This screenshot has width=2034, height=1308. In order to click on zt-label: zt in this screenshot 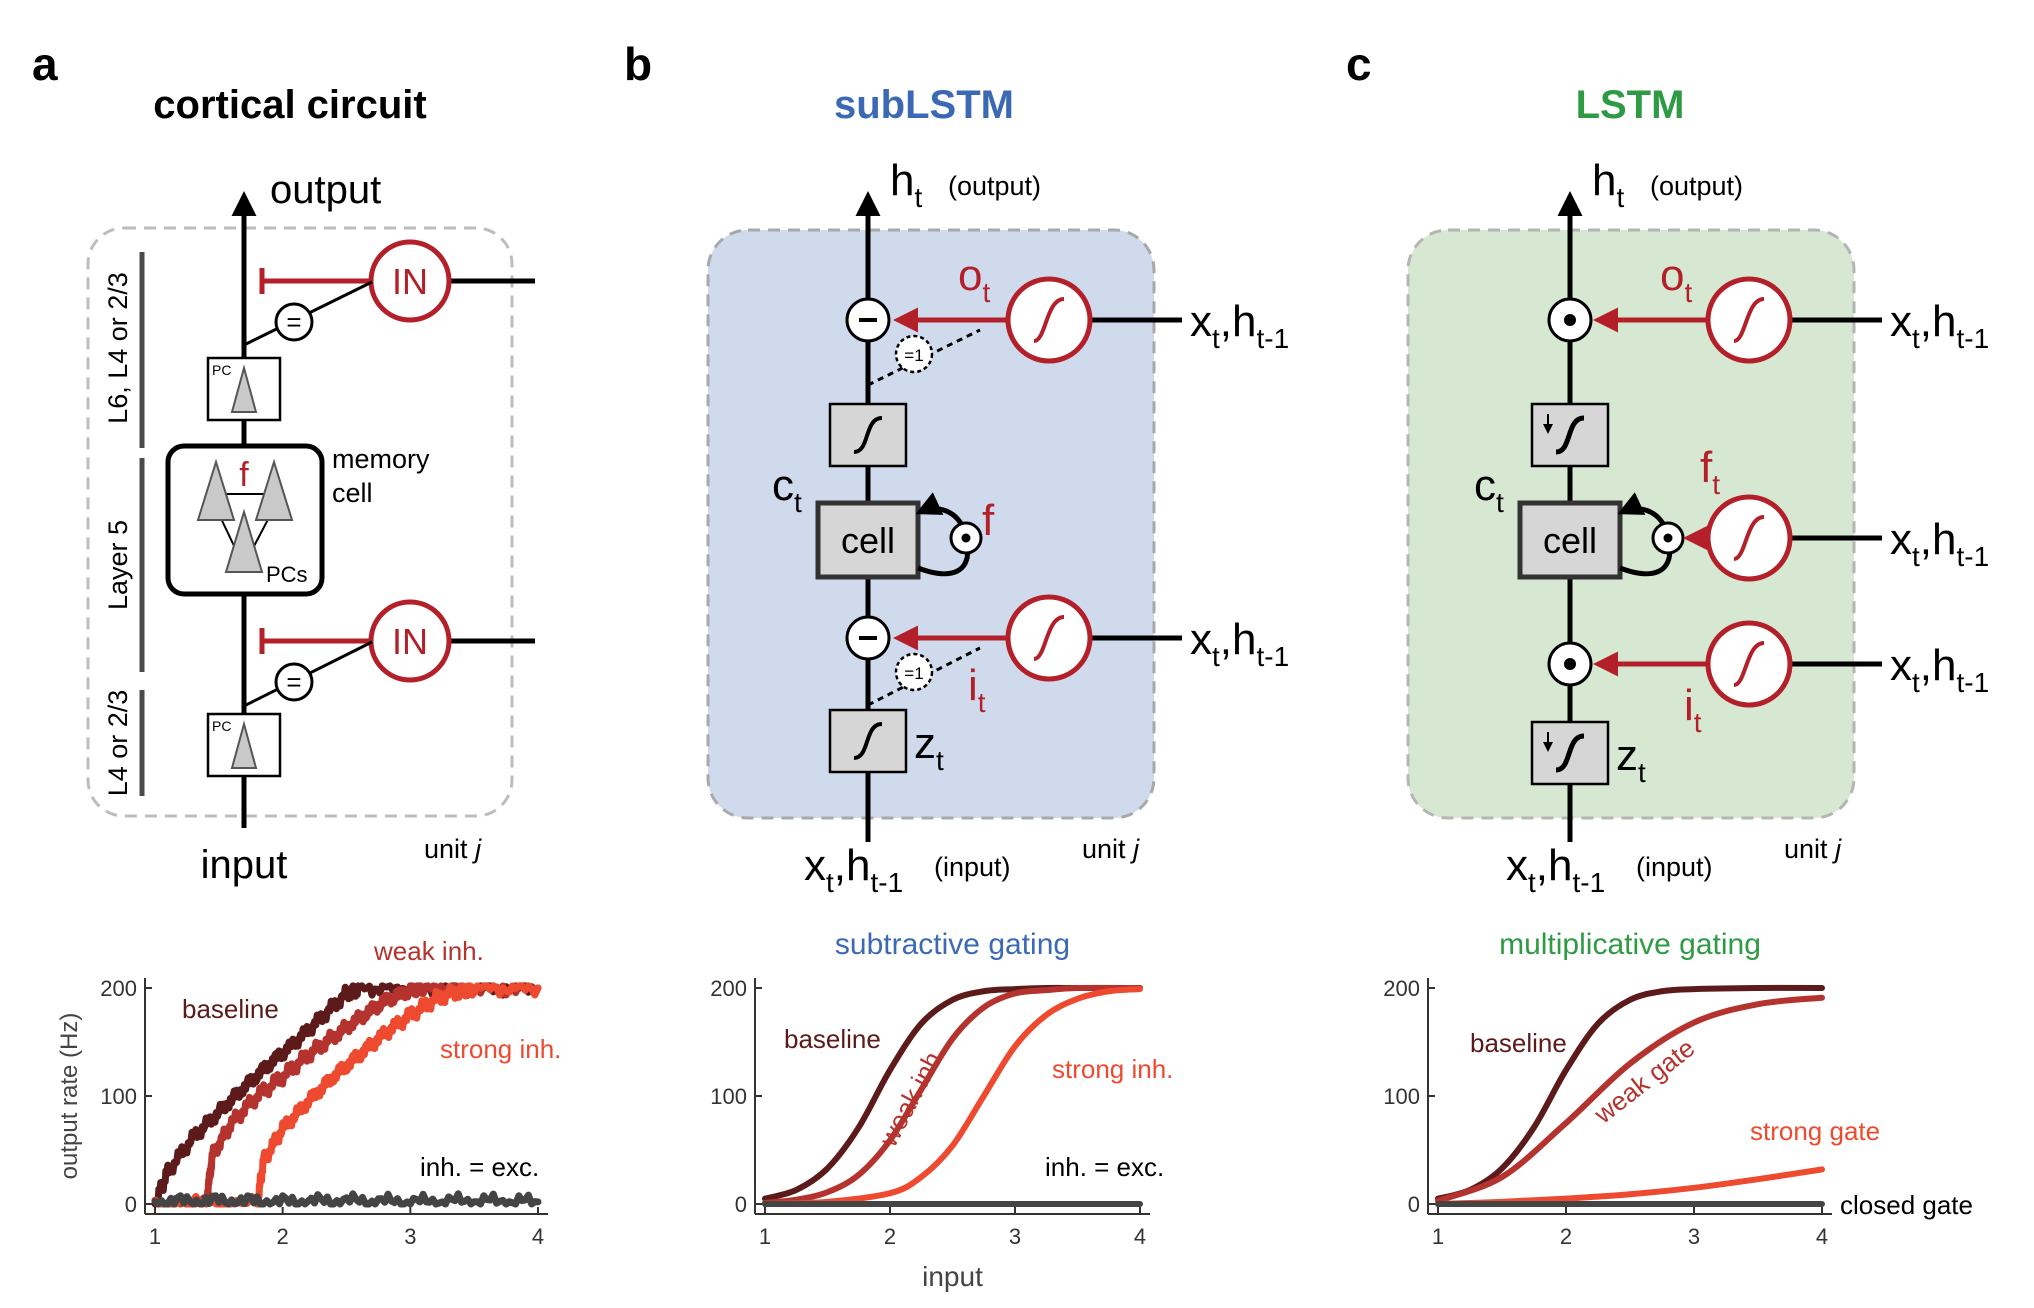, I will do `click(1631, 759)`.